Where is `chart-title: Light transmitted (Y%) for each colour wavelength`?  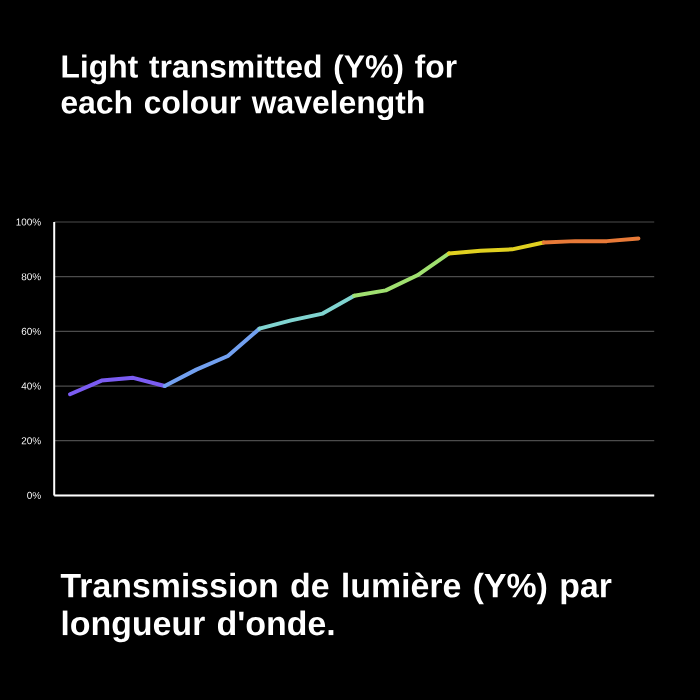 chart-title: Light transmitted (Y%) for each colour wavelength is located at coordinates (259, 87).